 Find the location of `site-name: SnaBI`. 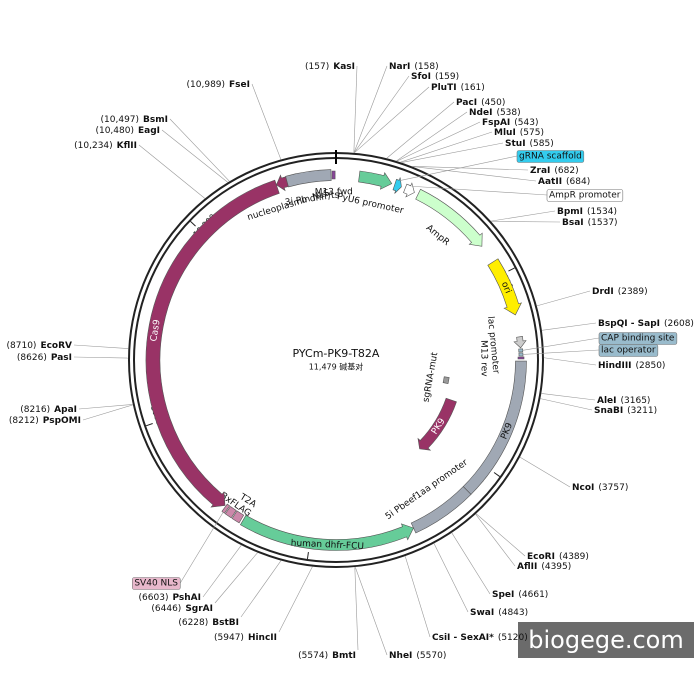

site-name: SnaBI is located at coordinates (608, 411).